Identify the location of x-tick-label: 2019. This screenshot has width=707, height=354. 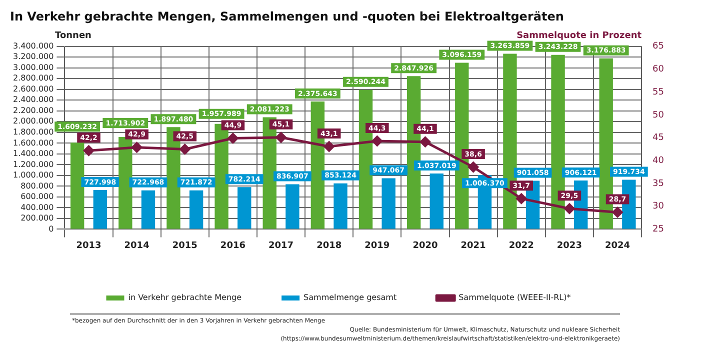
(377, 245).